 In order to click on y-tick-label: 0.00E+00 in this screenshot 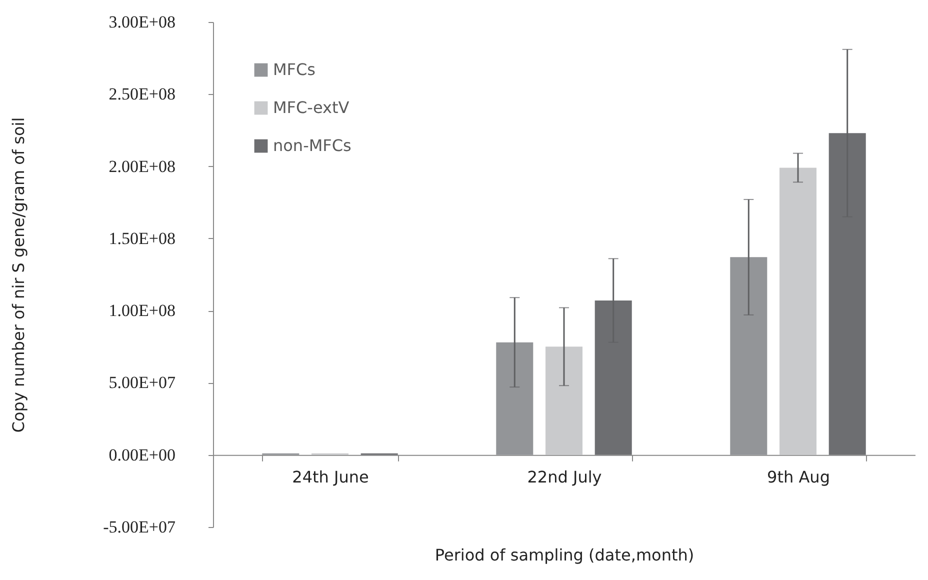, I will do `click(142, 454)`.